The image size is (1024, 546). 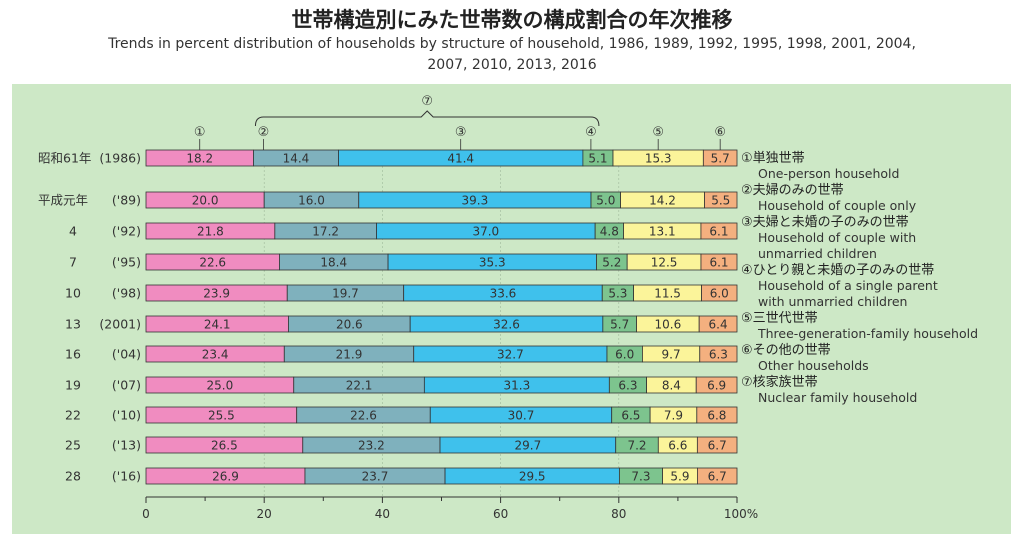 I want to click on bar-value-label: 26.5, so click(x=224, y=446).